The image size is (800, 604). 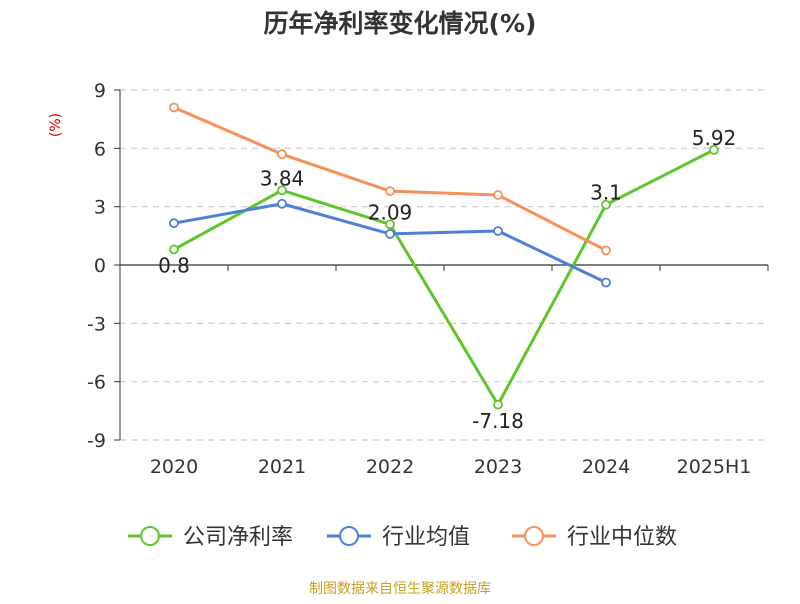 What do you see at coordinates (96, 441) in the screenshot?
I see `y-tick-label: -9` at bounding box center [96, 441].